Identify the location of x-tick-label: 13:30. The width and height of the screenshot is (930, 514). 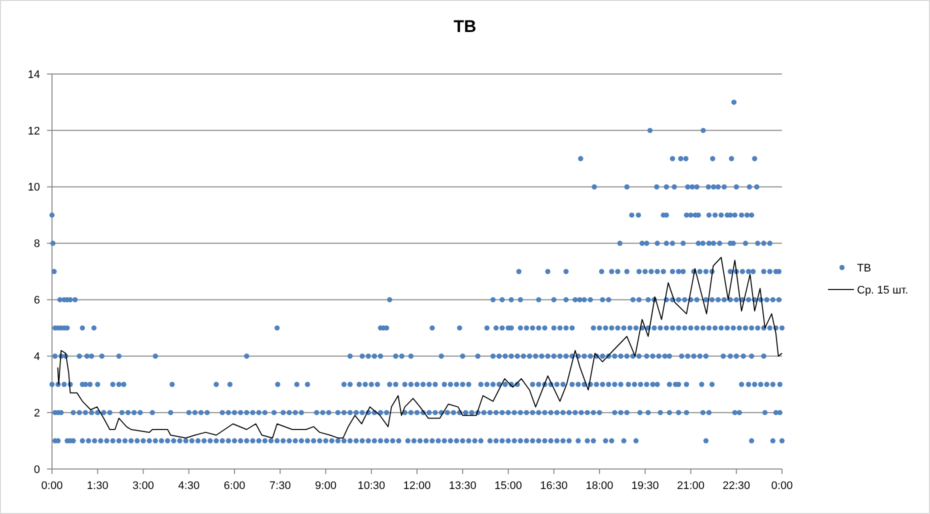
(462, 486).